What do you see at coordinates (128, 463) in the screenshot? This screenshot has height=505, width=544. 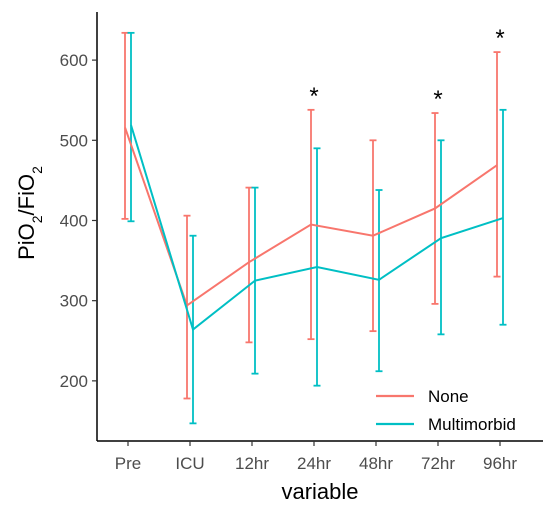 I see `x-tick-label: Pre` at bounding box center [128, 463].